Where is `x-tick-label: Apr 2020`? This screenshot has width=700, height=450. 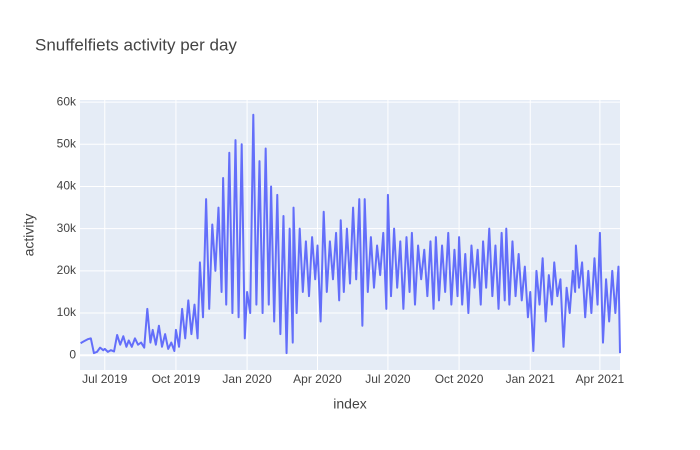
x-tick-label: Apr 2020 is located at coordinates (317, 379).